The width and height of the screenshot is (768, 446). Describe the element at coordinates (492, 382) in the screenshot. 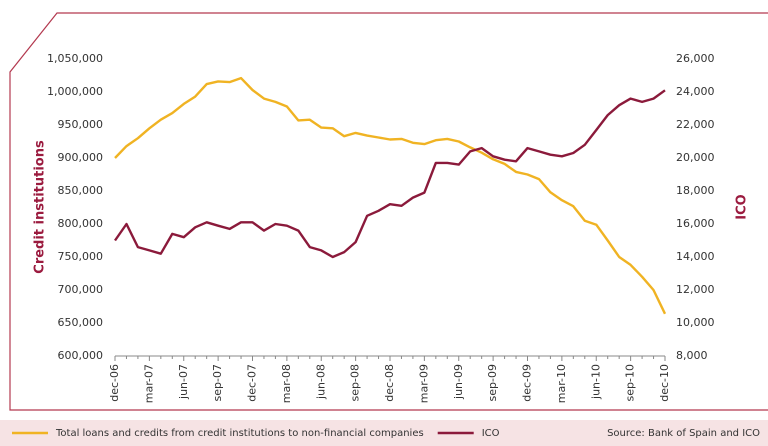

I see `x-tick-label: sep-09` at that location.